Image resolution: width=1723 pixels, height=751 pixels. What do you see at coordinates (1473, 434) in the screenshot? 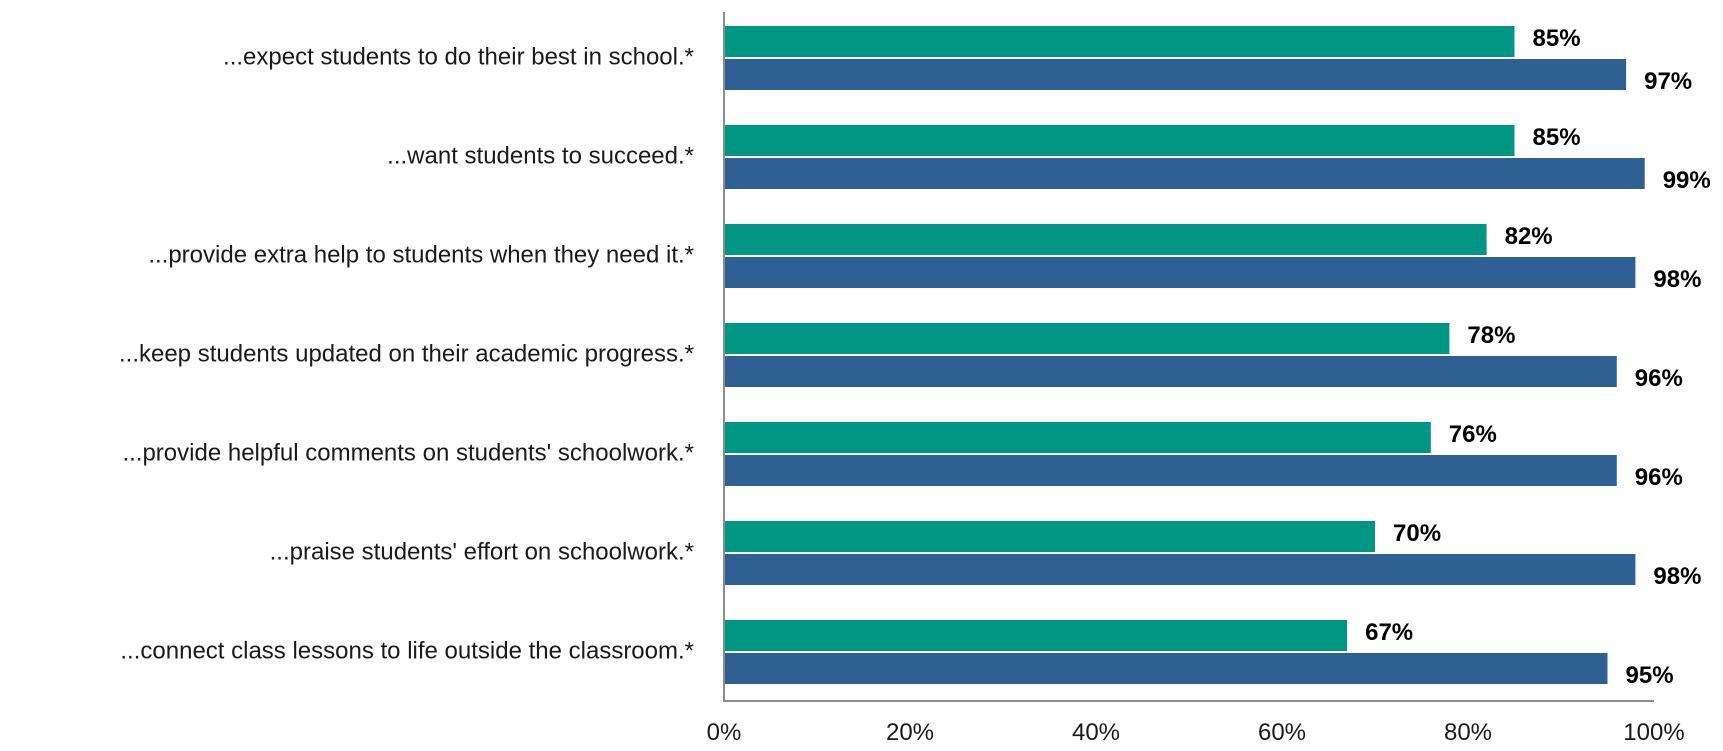
I see `data-label: 76%` at bounding box center [1473, 434].